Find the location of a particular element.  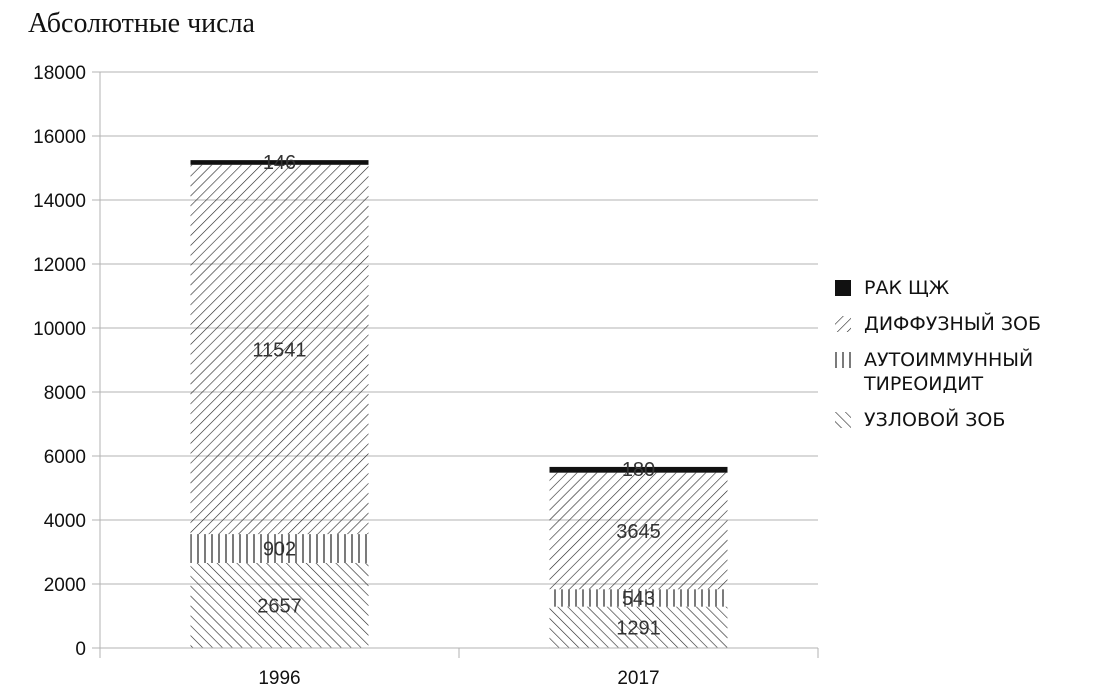

data-label: 11541 is located at coordinates (279, 350).